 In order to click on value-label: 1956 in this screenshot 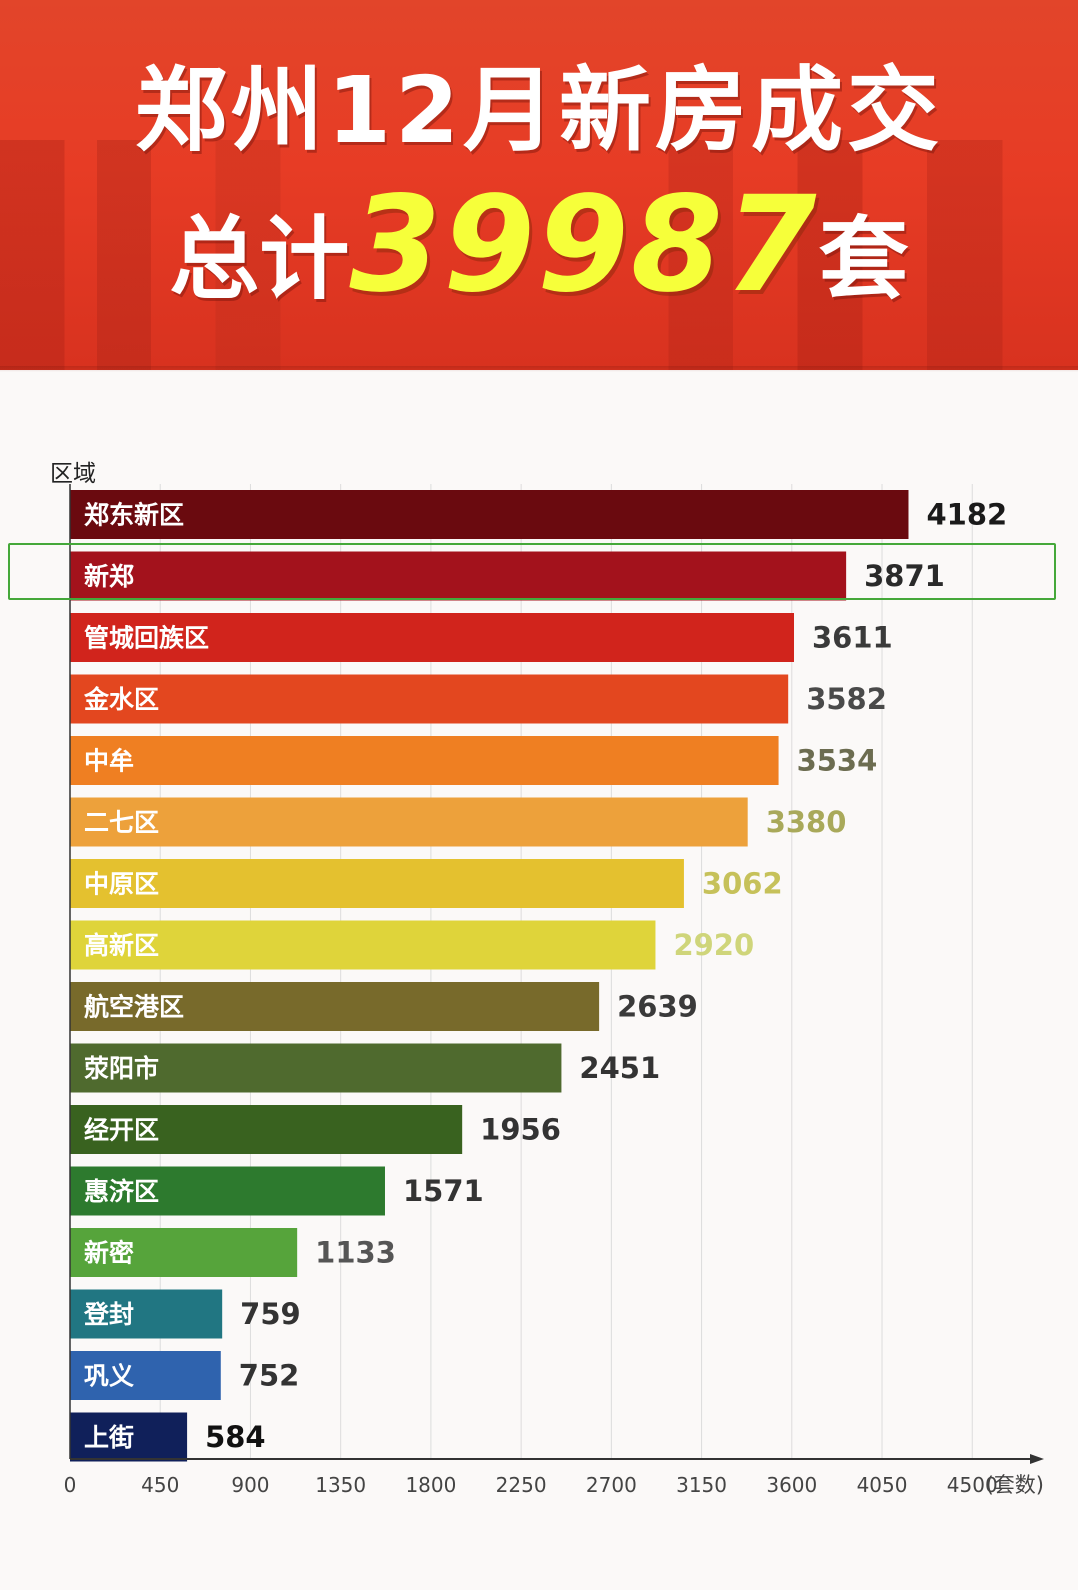, I will do `click(520, 1130)`.